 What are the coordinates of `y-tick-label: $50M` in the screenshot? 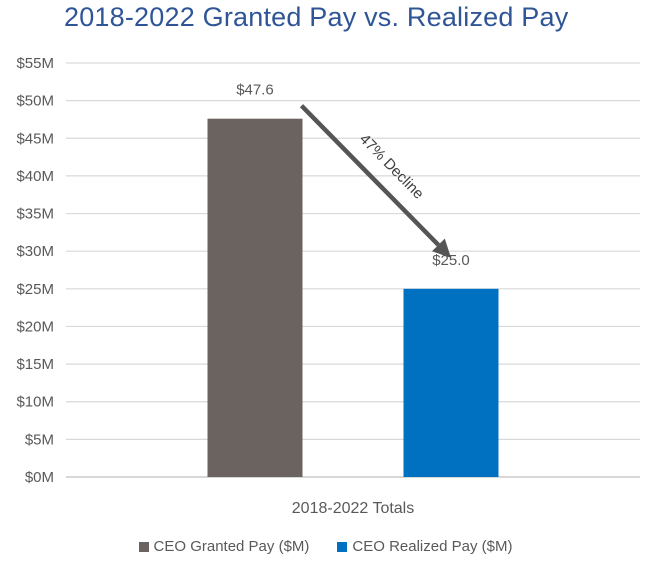 It's located at (35, 101).